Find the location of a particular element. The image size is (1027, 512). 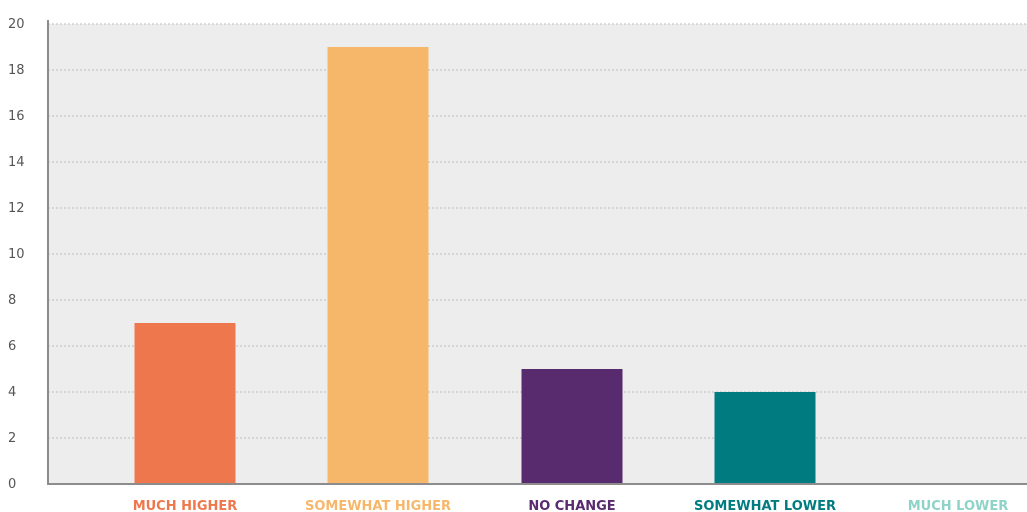

y-tick-label: 18 is located at coordinates (16, 70).